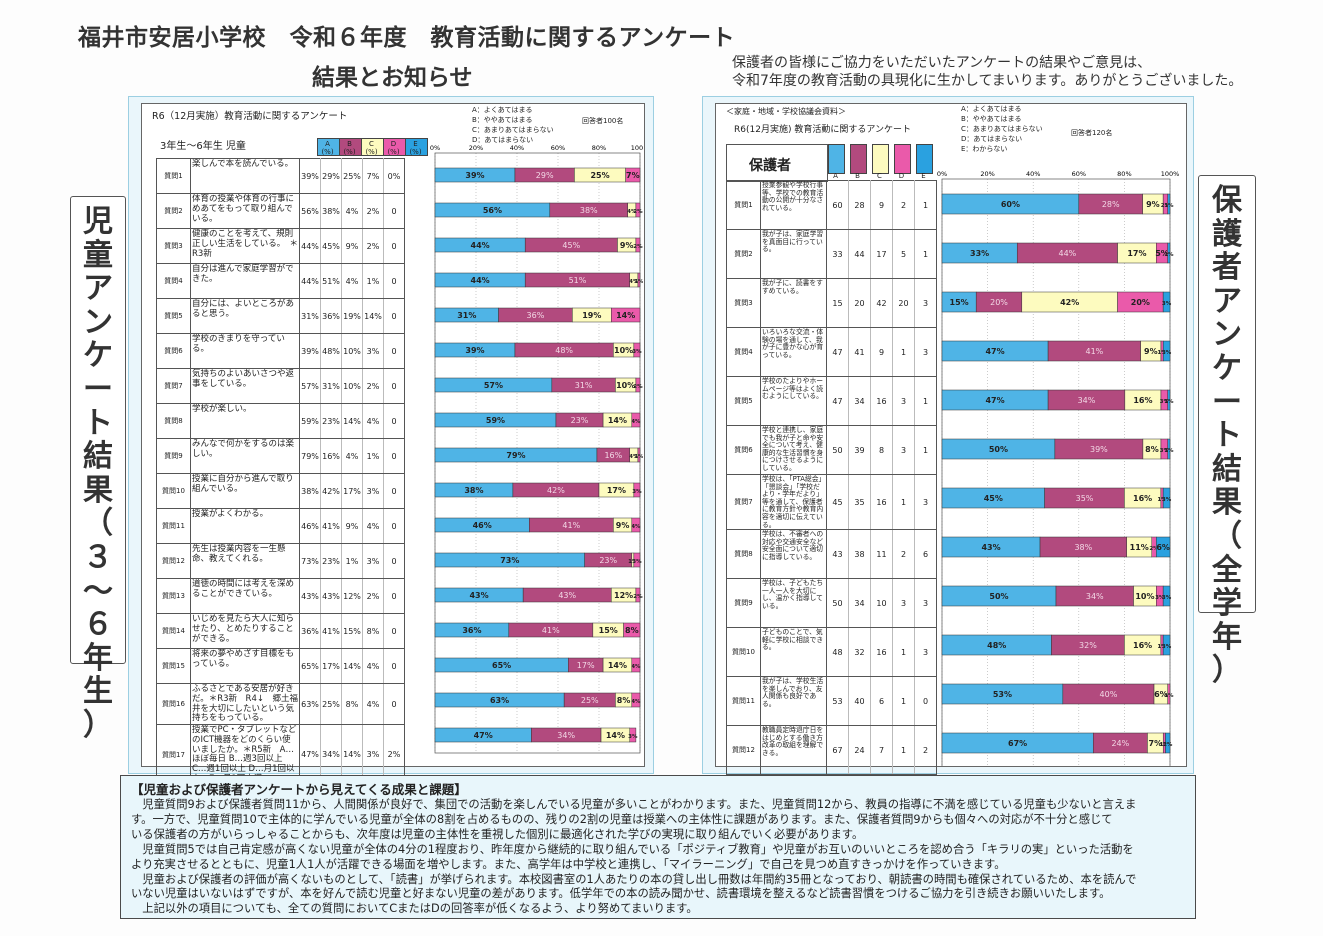  What do you see at coordinates (352, 421) in the screenshot?
I see `percent-c: 14%` at bounding box center [352, 421].